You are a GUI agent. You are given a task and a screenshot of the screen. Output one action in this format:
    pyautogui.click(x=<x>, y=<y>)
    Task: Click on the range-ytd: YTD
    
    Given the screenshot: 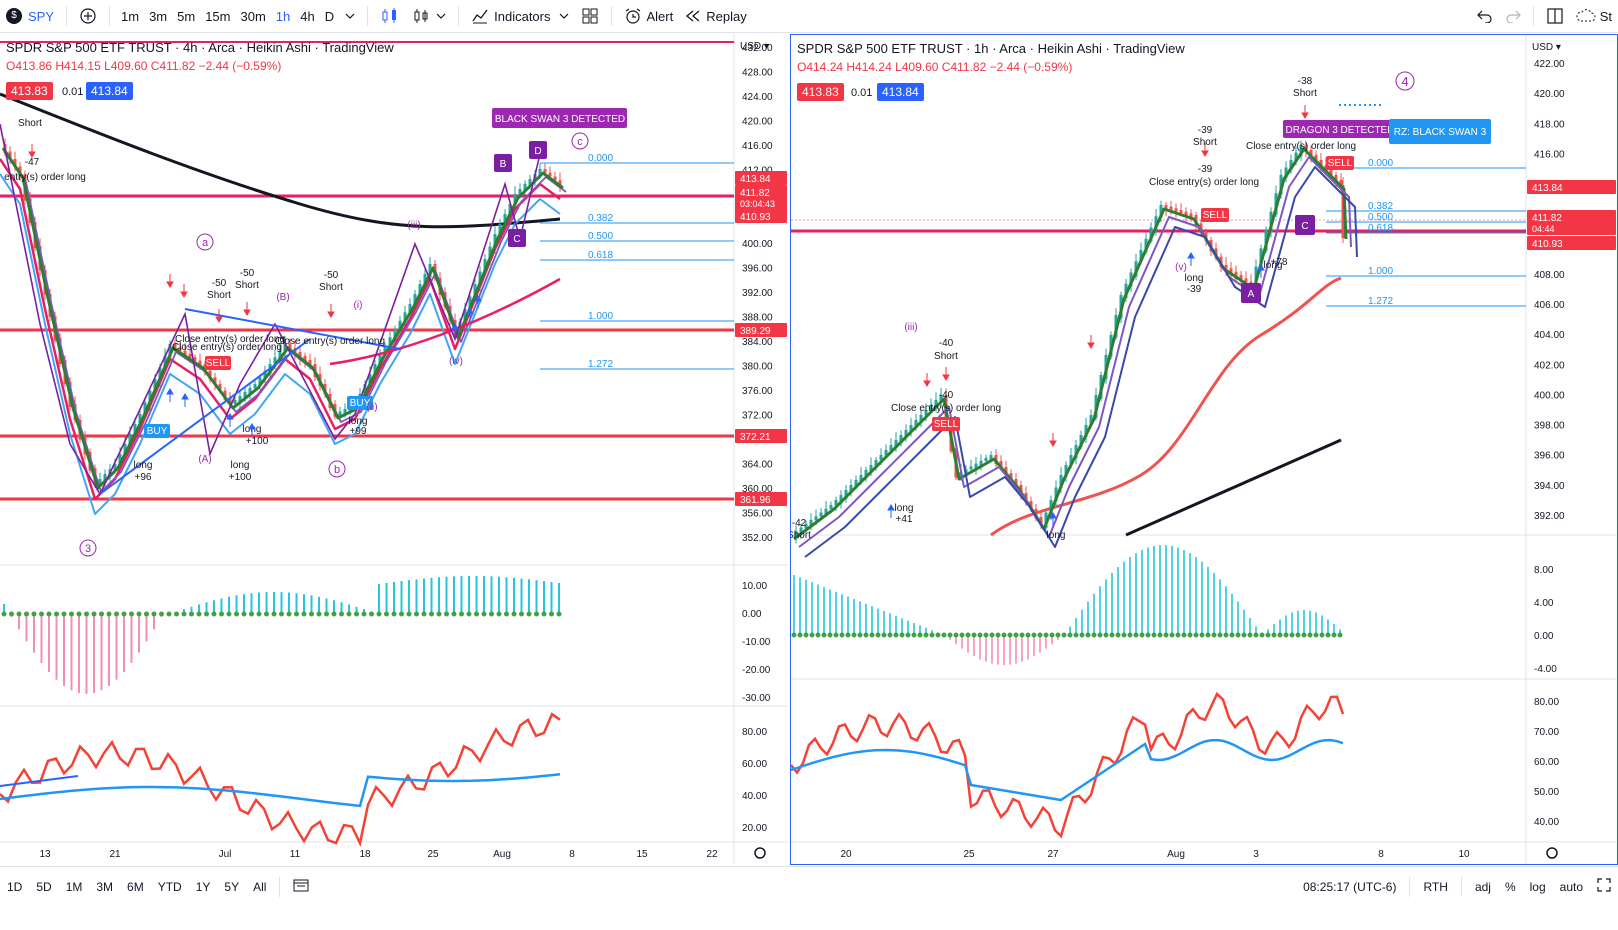 What is the action you would take?
    pyautogui.click(x=169, y=886)
    